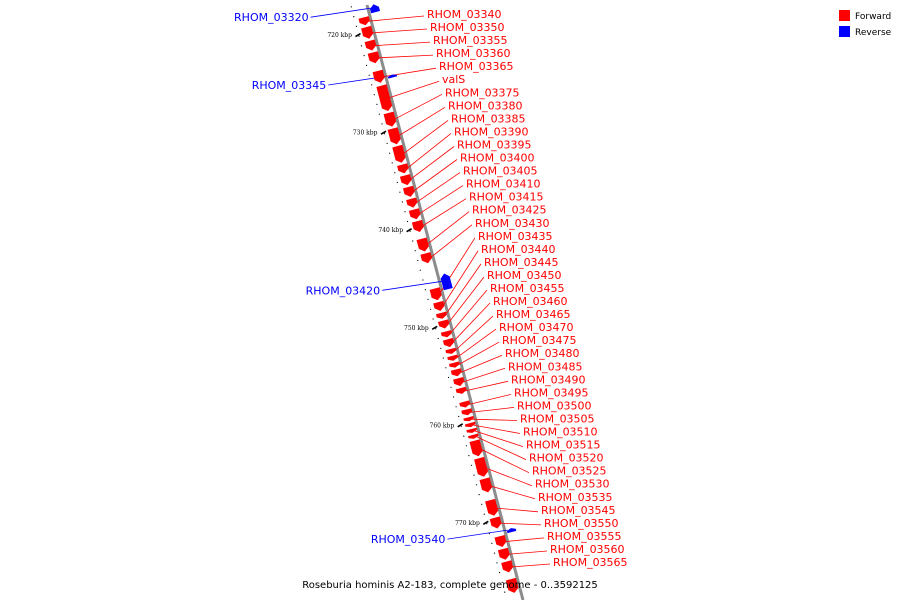 Image resolution: width=900 pixels, height=600 pixels. I want to click on gene-rhom_03340-arrow, so click(364, 21).